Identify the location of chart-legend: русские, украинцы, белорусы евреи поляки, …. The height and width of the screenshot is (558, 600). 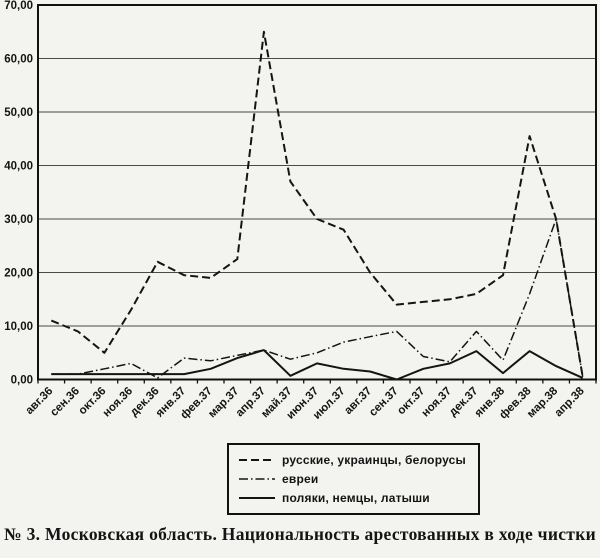
(353, 479).